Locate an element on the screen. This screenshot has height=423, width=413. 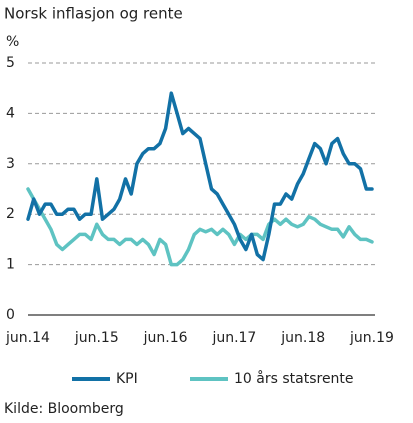
x-tick-label: jun.16 is located at coordinates (165, 338).